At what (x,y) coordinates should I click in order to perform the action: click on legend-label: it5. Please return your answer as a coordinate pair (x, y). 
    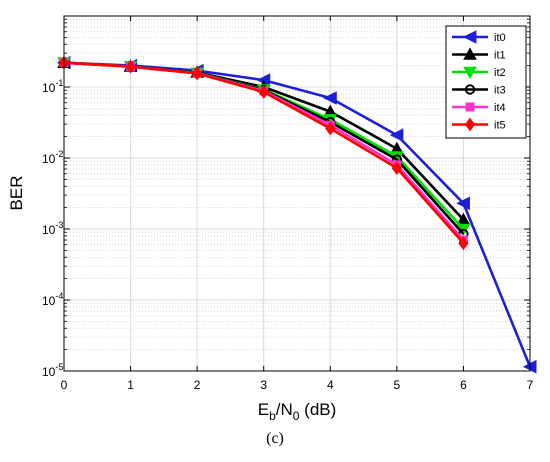
    Looking at the image, I should click on (500, 126).